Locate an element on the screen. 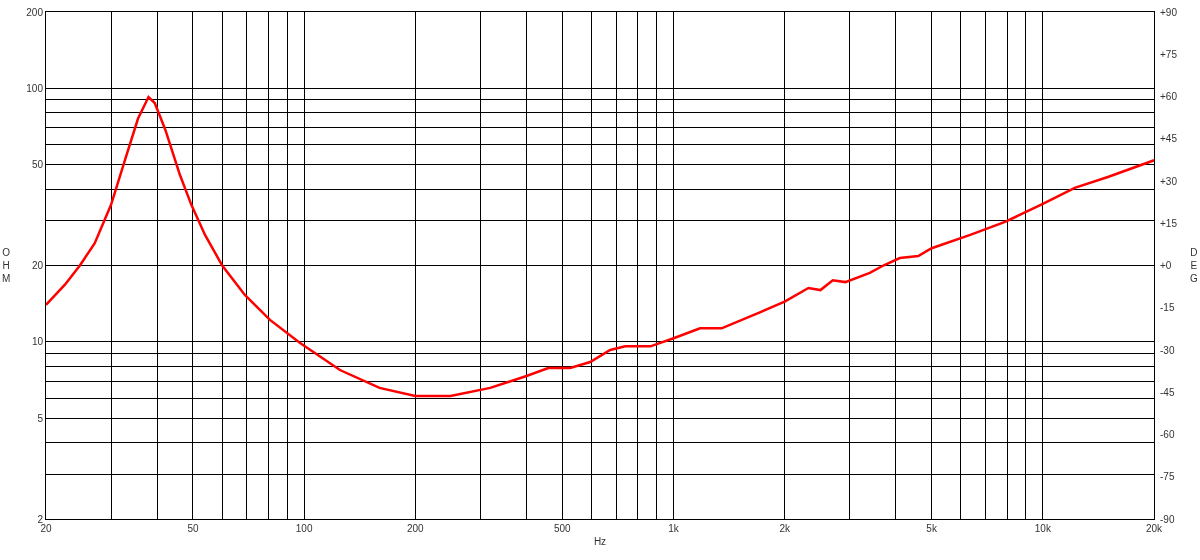 Image resolution: width=1200 pixels, height=560 pixels. y2-tick-label: -15 is located at coordinates (1167, 307).